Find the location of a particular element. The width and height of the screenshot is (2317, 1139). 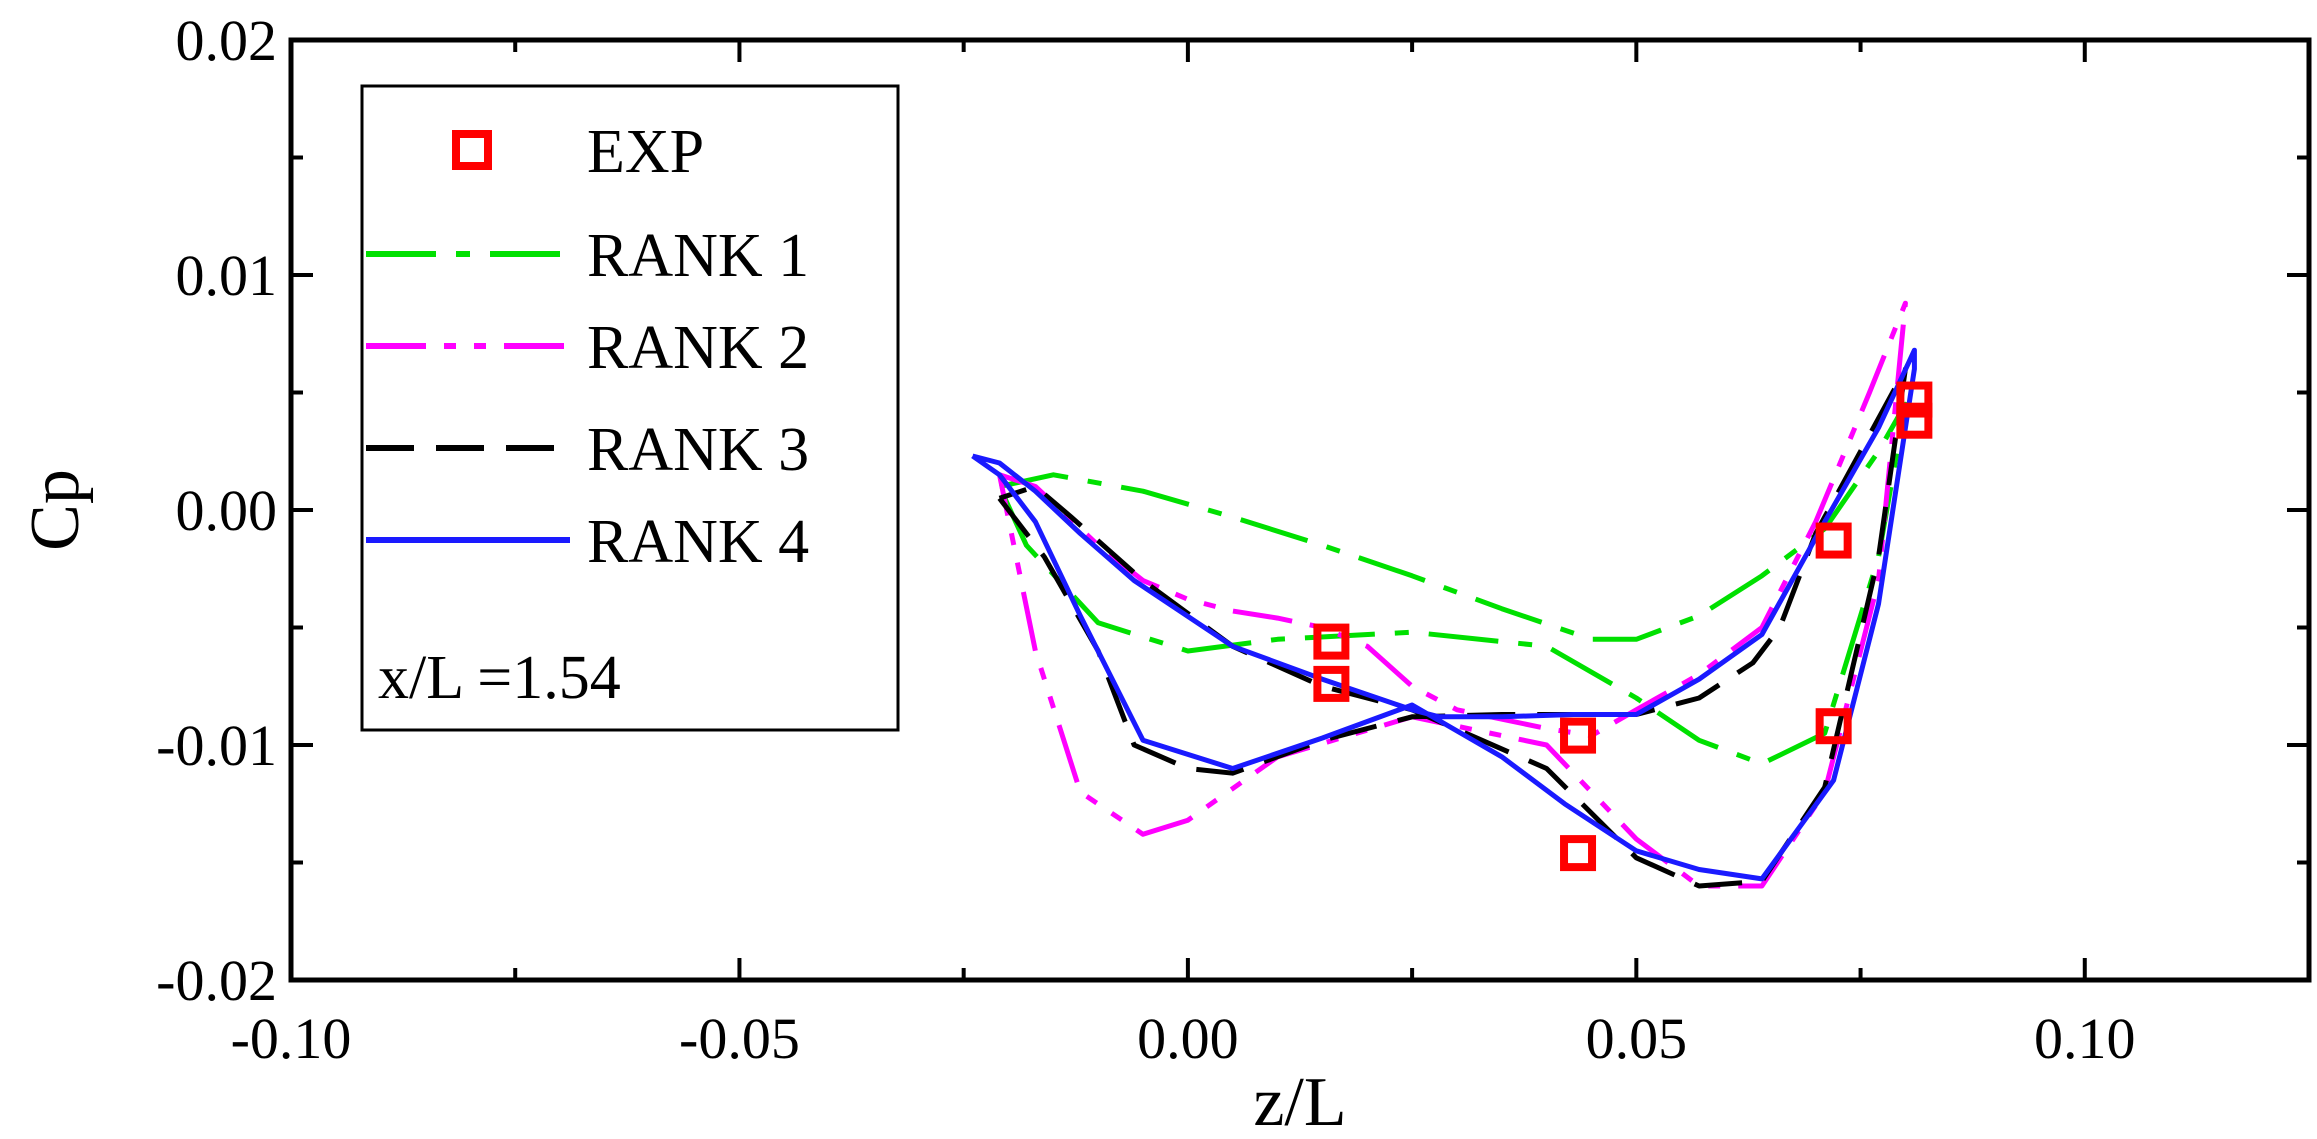

legend-box is located at coordinates (630, 408).